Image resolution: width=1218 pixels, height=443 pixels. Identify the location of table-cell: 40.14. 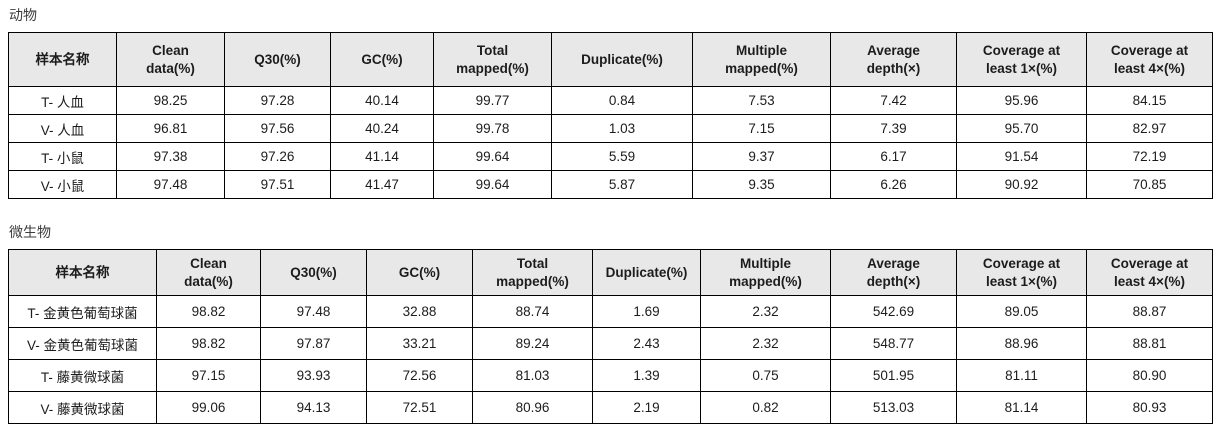
(382, 100).